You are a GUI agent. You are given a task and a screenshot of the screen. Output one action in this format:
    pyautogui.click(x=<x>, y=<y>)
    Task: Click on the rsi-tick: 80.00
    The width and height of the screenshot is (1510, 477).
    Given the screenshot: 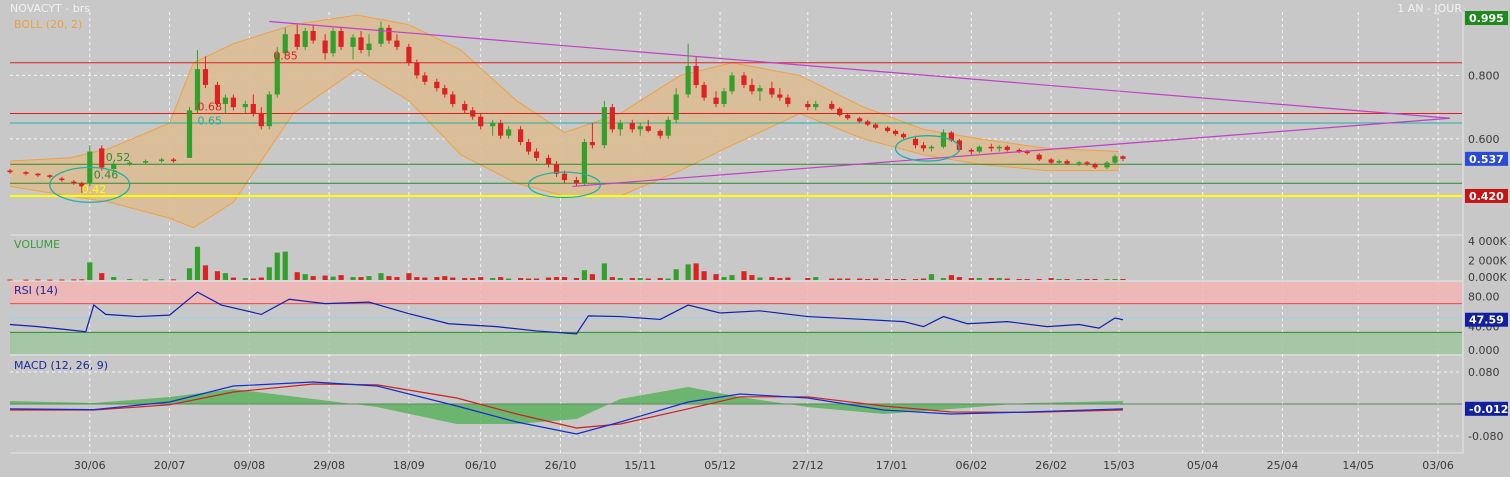 What is the action you would take?
    pyautogui.click(x=1484, y=296)
    